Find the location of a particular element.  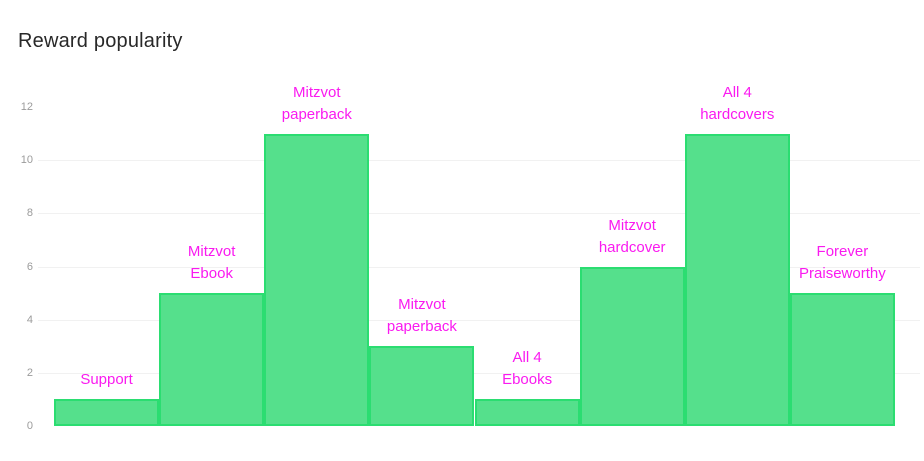

bar-mitzvot-ebook is located at coordinates (212, 359).